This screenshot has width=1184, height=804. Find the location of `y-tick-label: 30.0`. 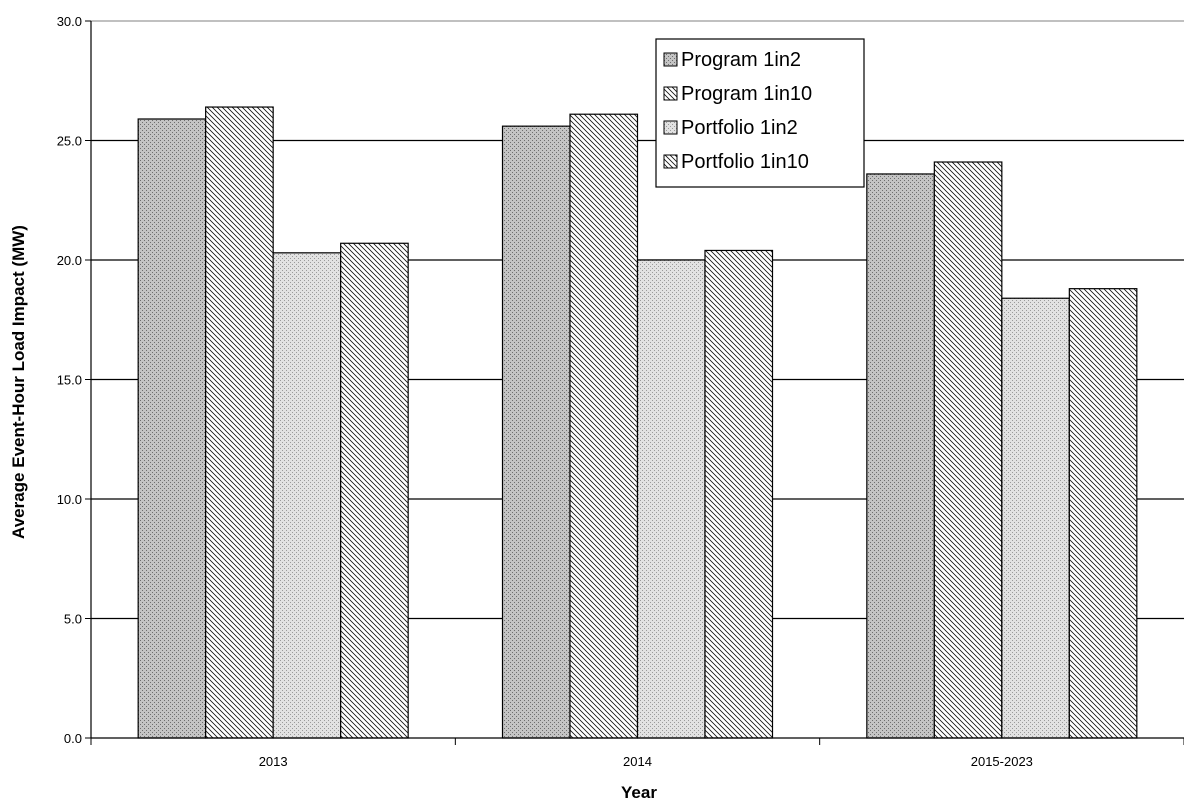

y-tick-label: 30.0 is located at coordinates (69, 21).